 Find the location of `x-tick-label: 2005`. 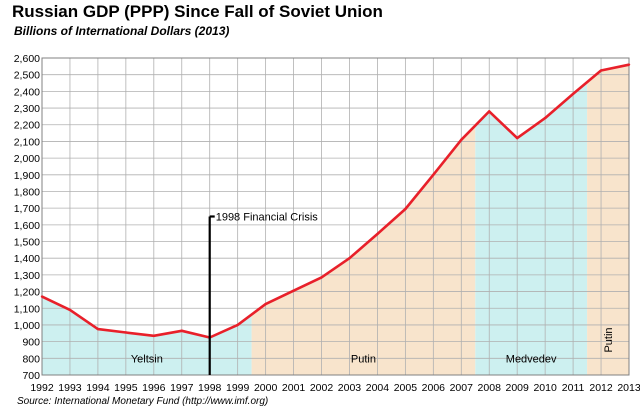

x-tick-label: 2005 is located at coordinates (406, 388).